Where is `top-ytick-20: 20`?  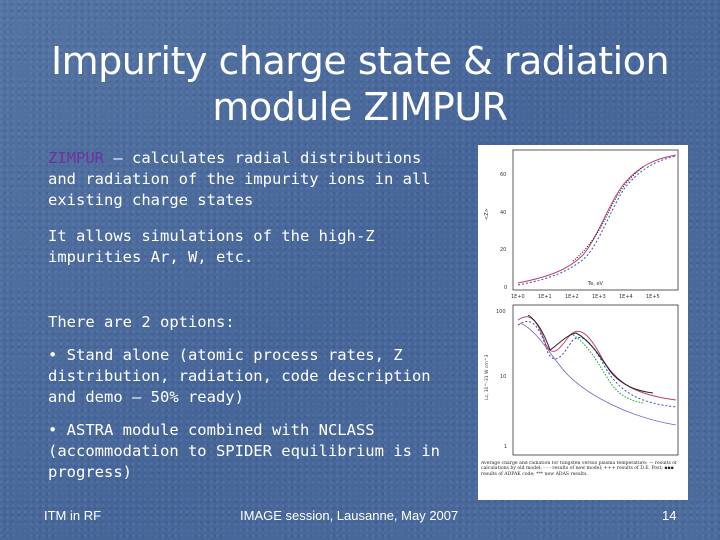 top-ytick-20: 20 is located at coordinates (503, 250).